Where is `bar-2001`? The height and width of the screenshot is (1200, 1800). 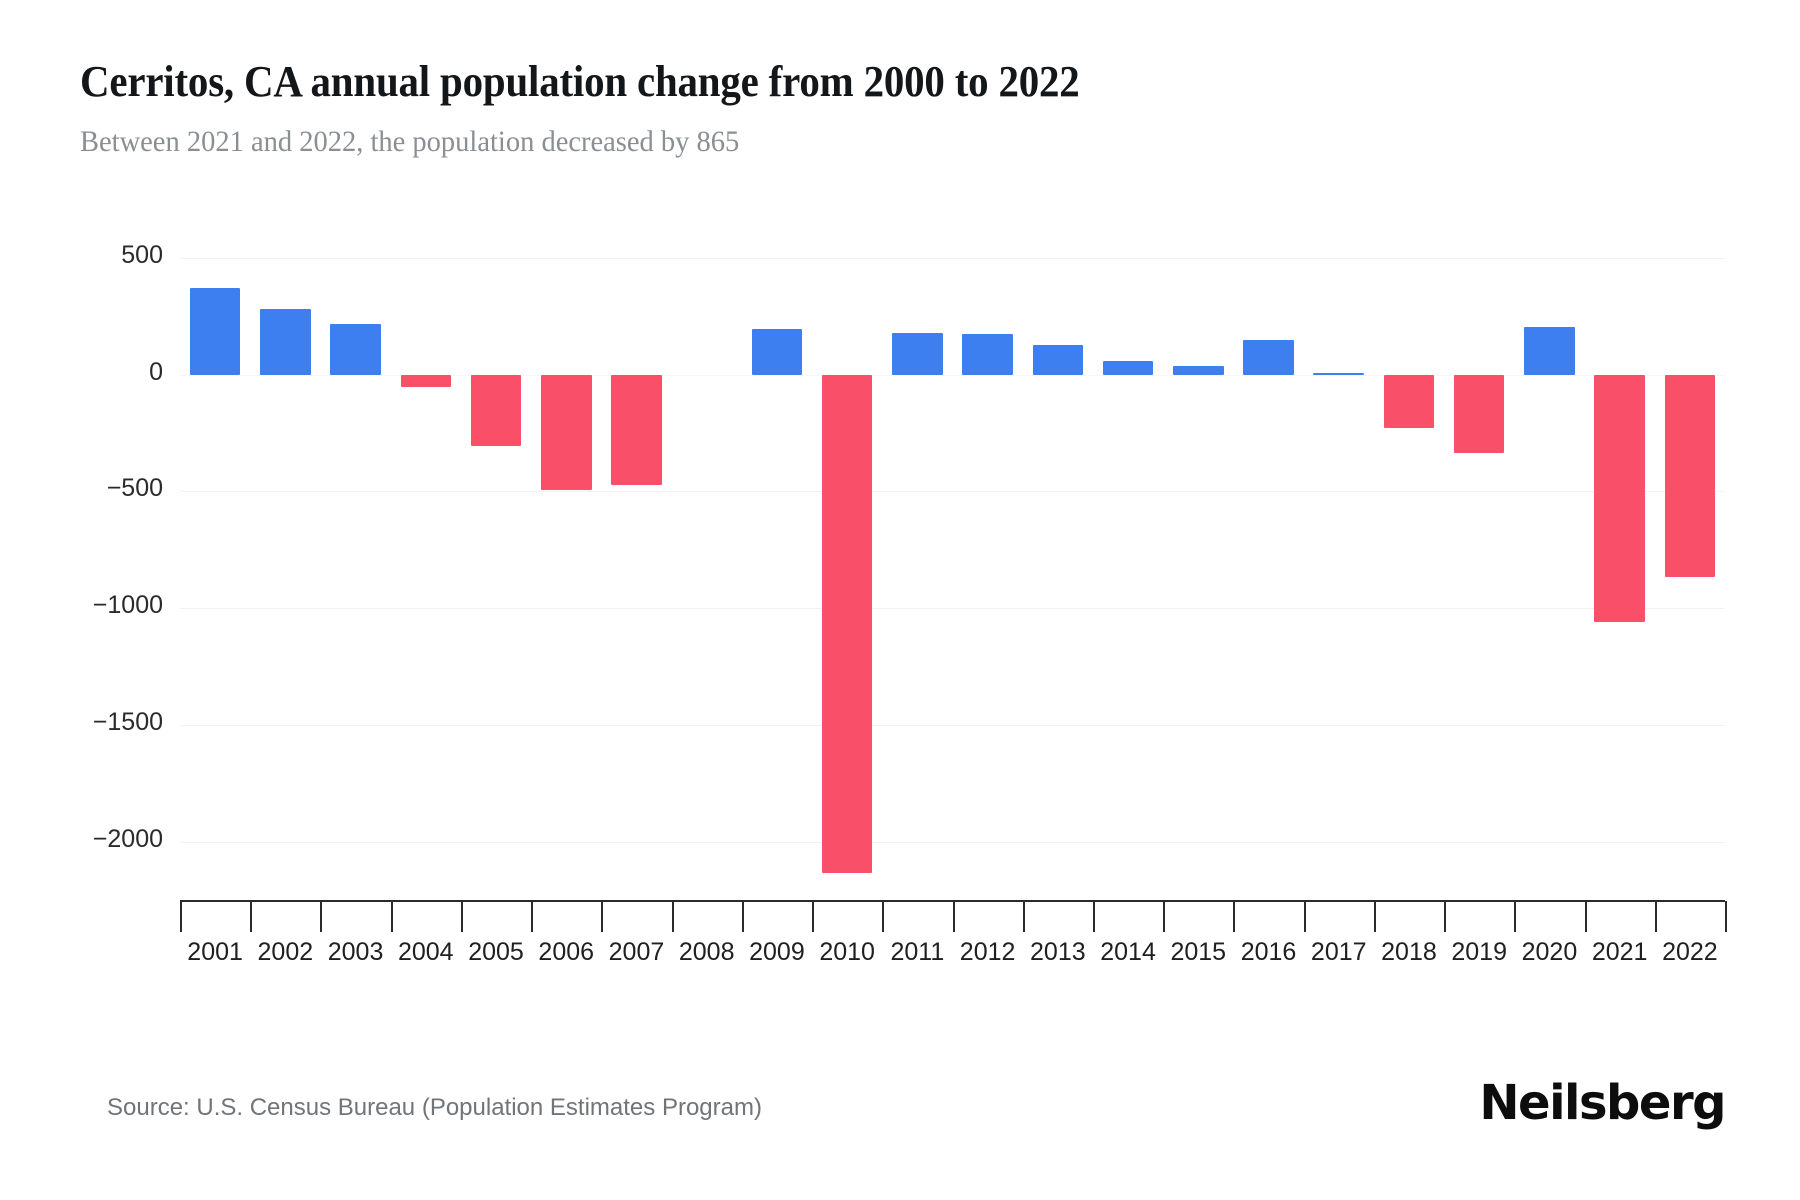
bar-2001 is located at coordinates (215, 331).